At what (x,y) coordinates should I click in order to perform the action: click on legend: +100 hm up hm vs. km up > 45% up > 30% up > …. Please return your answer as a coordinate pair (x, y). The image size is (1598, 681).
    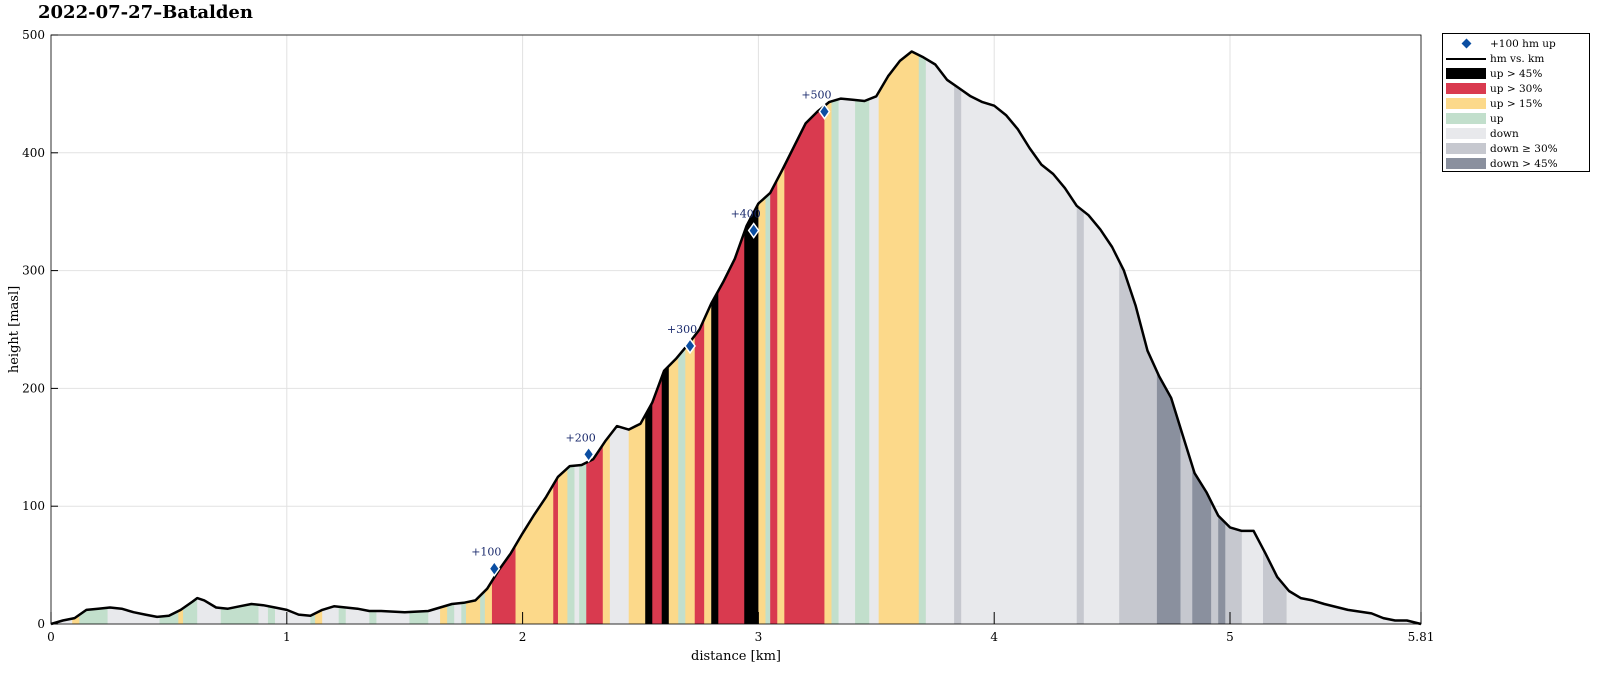
    Looking at the image, I should click on (1516, 102).